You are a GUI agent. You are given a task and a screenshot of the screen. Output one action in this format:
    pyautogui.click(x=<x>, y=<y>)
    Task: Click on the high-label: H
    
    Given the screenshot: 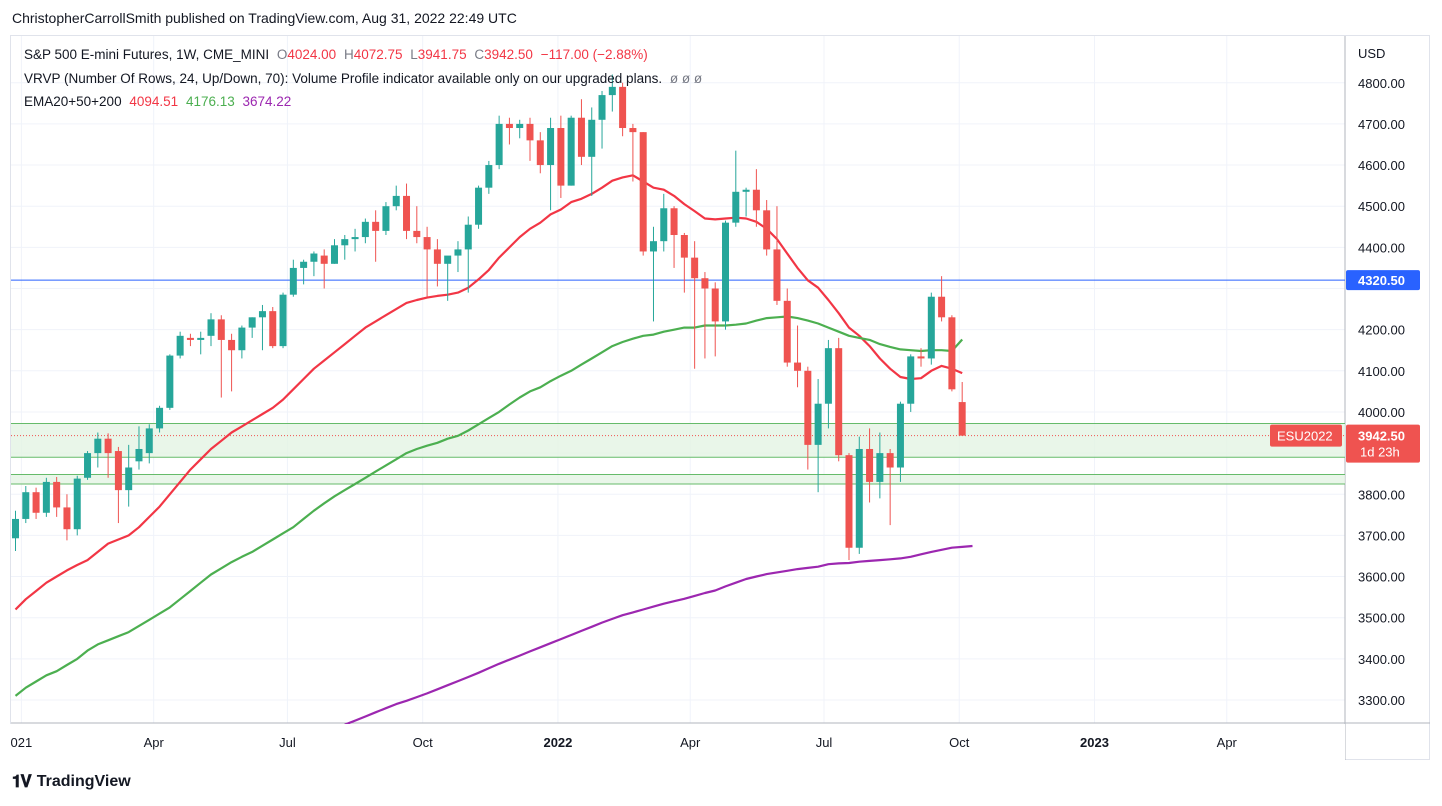 What is the action you would take?
    pyautogui.click(x=348, y=54)
    